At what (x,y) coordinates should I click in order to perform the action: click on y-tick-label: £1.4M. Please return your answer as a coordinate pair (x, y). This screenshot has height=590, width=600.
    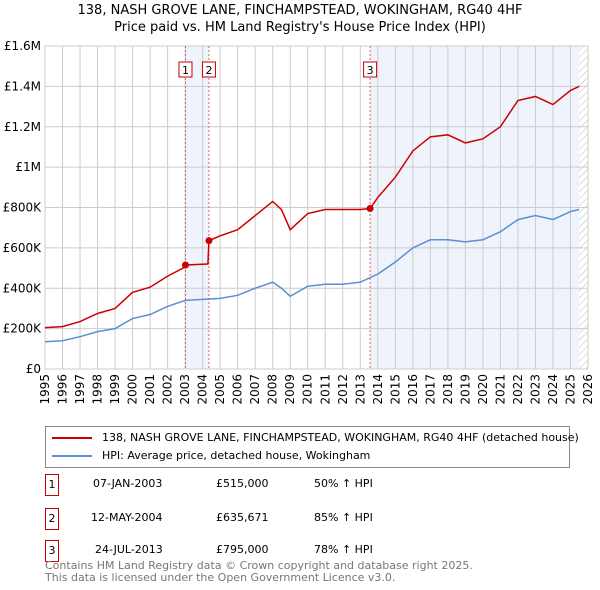
    Looking at the image, I should click on (22, 86).